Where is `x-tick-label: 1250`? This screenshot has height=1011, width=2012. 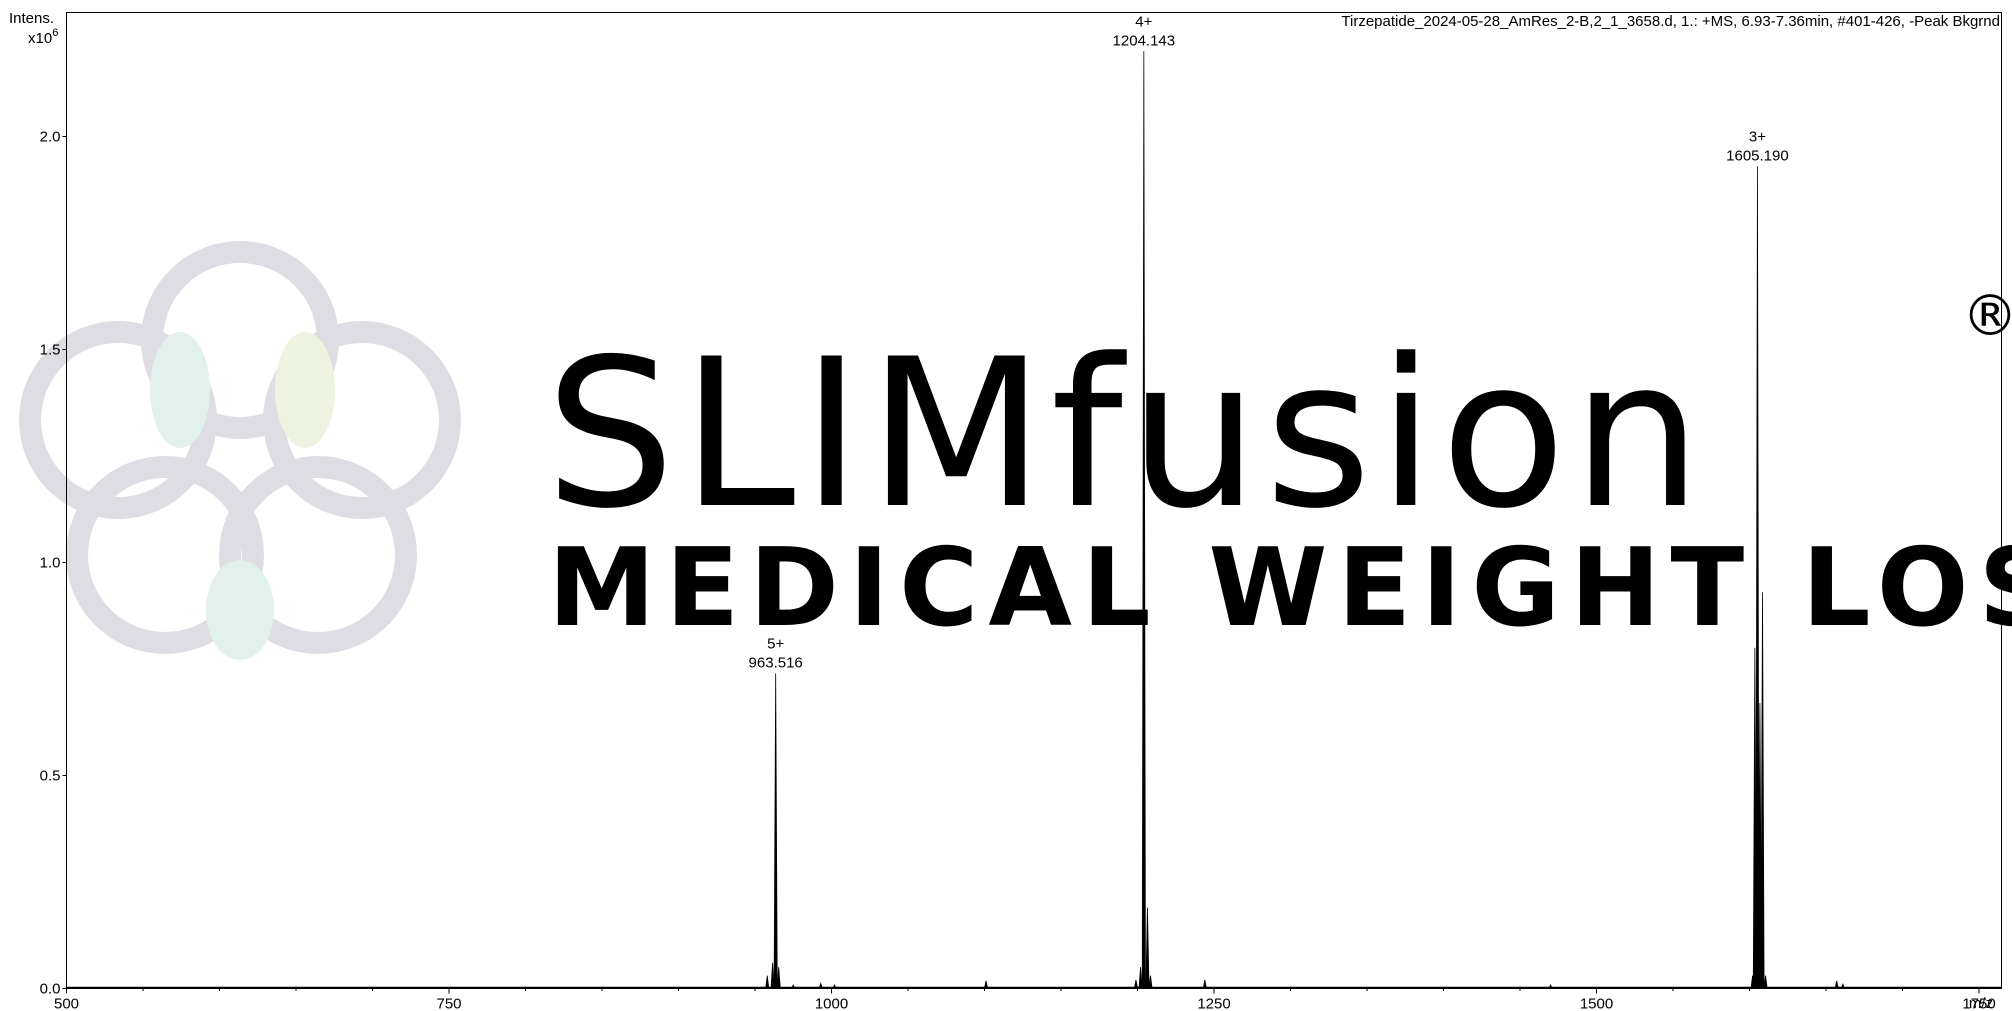
x-tick-label: 1250 is located at coordinates (1213, 1003).